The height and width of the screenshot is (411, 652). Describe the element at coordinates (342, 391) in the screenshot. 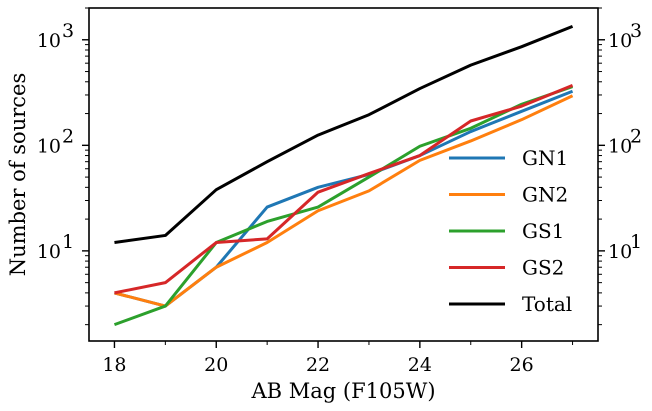

I see `x-axis-title: AB Mag (F105W)` at that location.